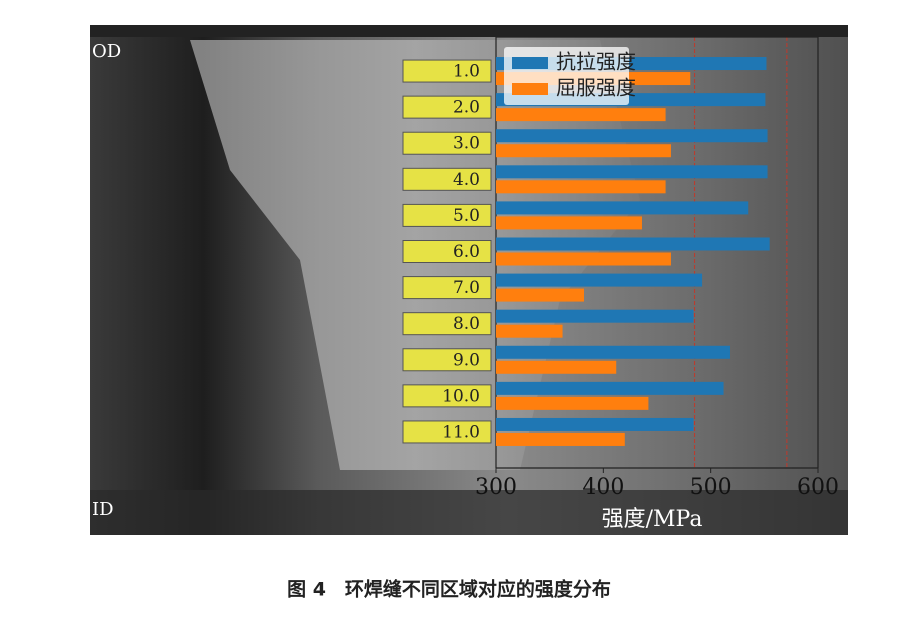 This screenshot has width=898, height=628. Describe the element at coordinates (461, 396) in the screenshot. I see `y-tick-label: 10.0` at that location.